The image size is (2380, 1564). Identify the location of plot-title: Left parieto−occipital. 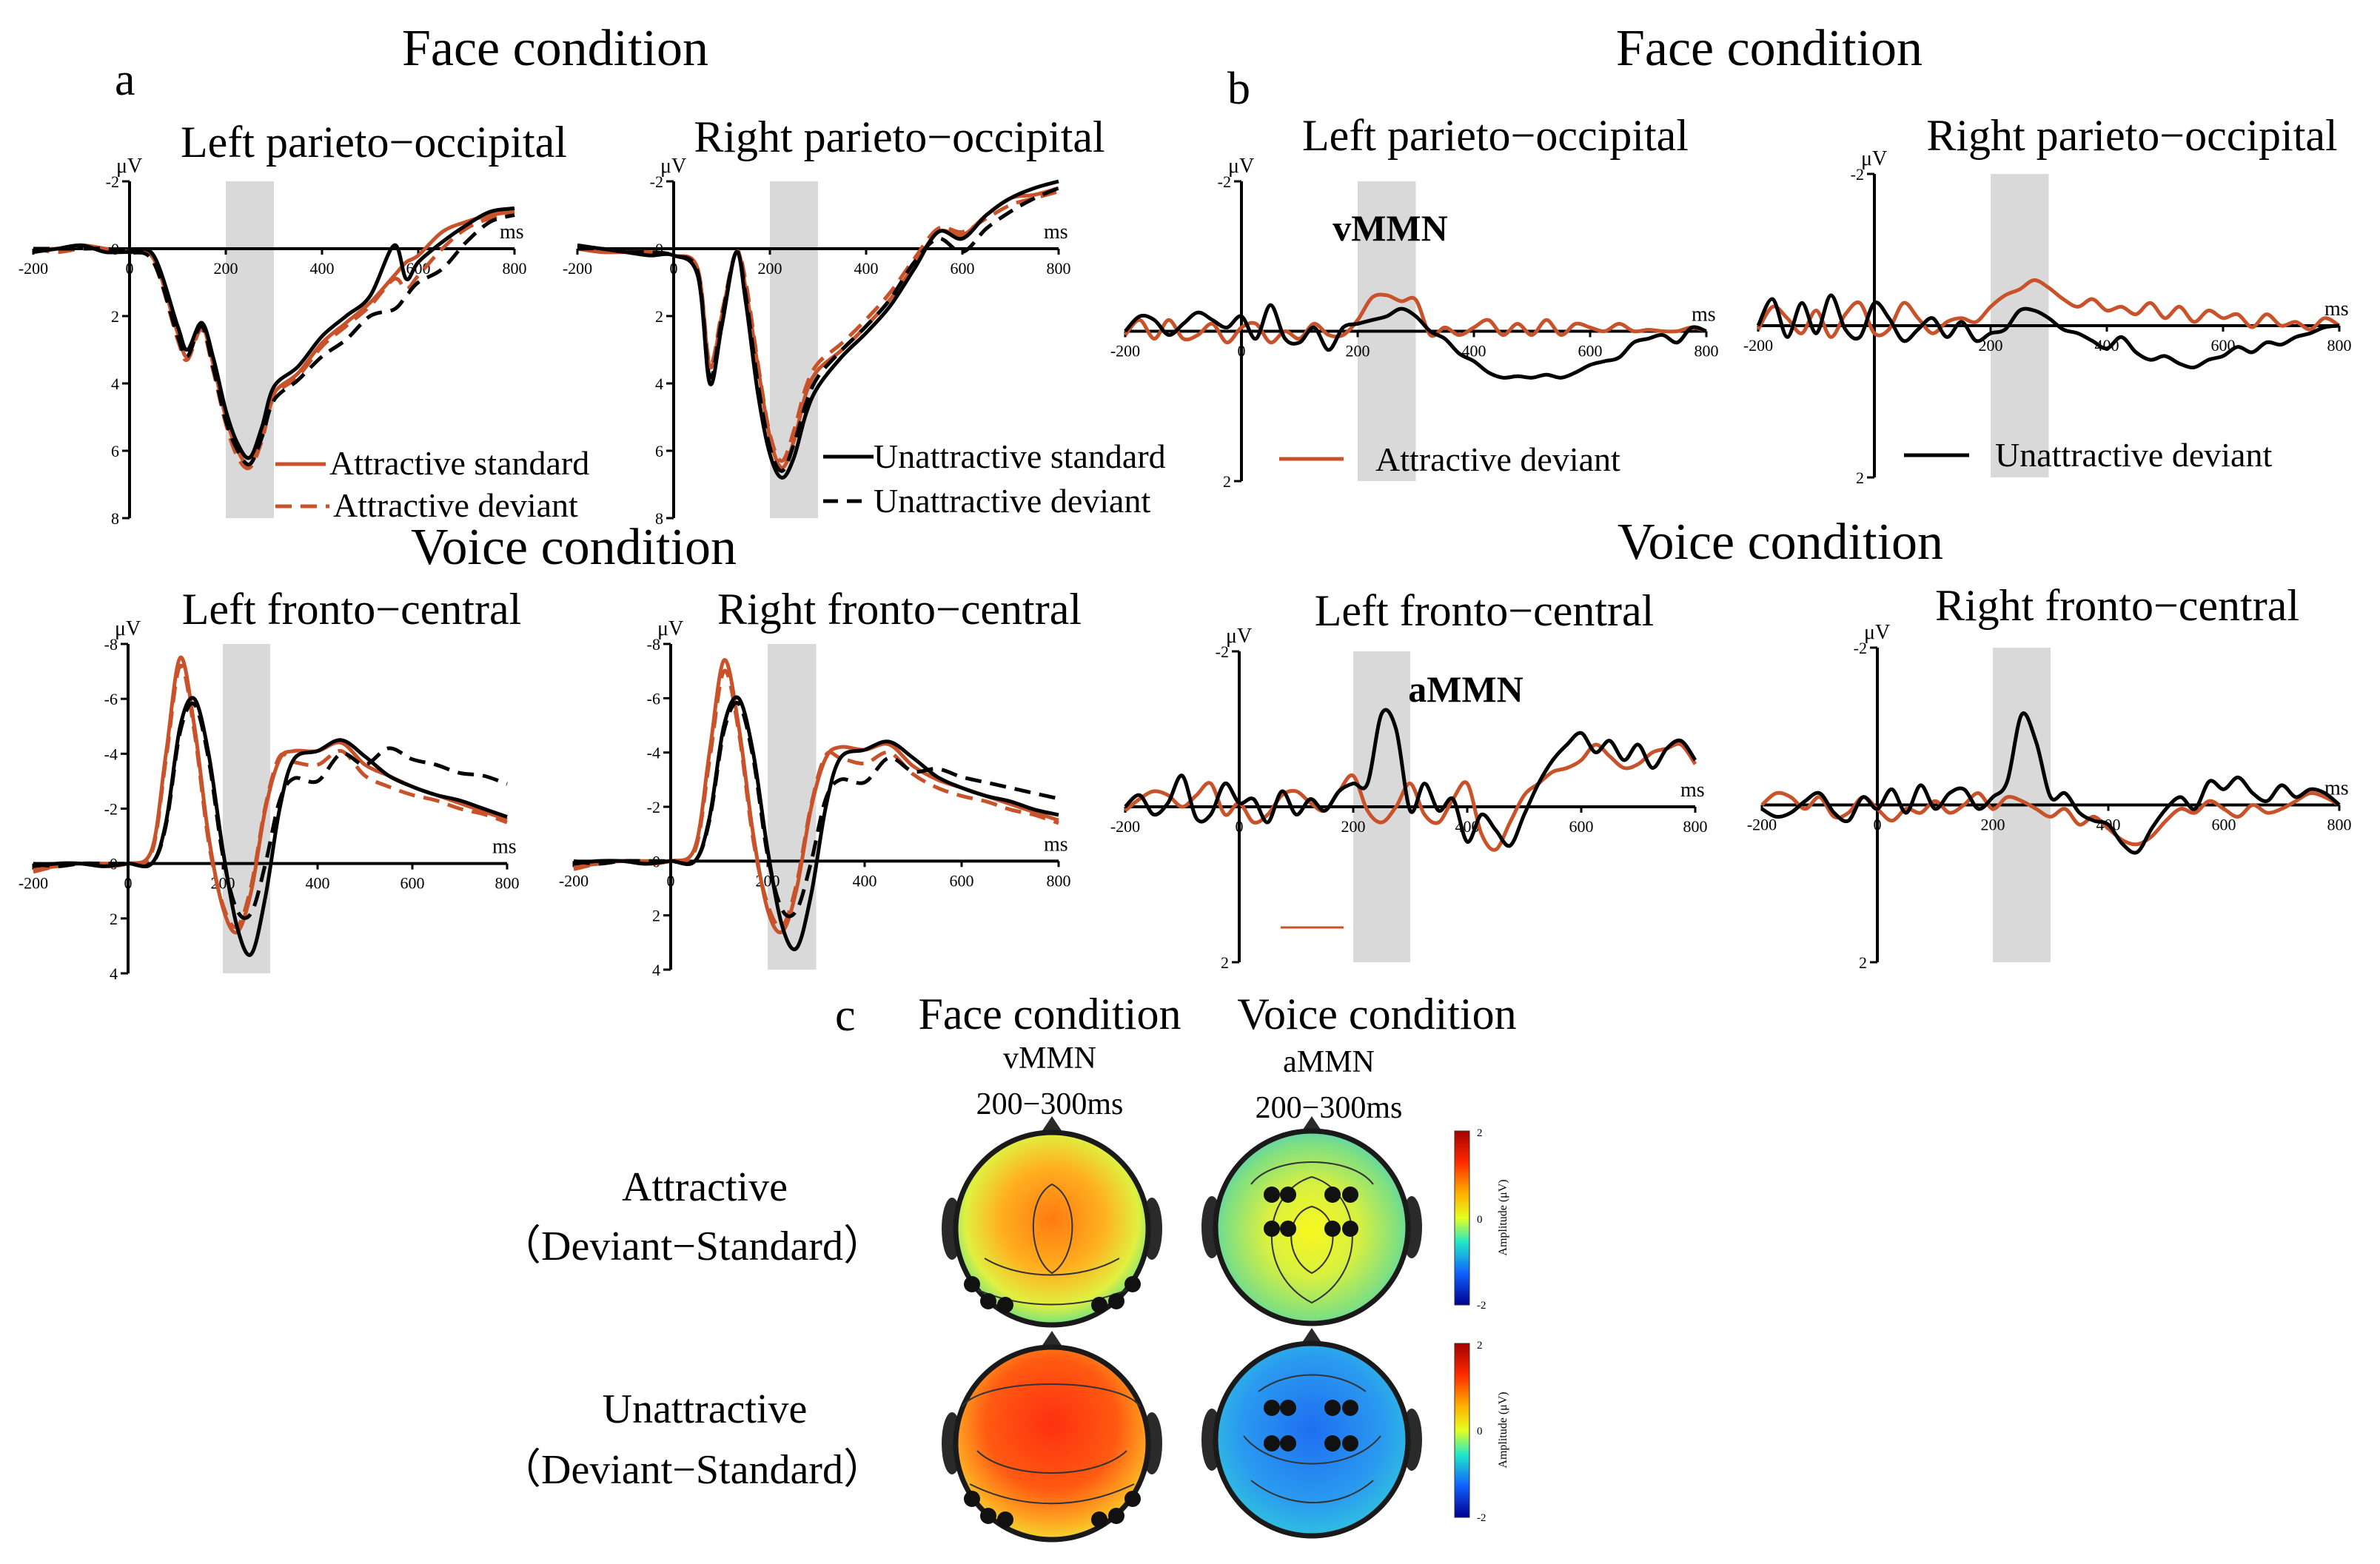
(1495, 135).